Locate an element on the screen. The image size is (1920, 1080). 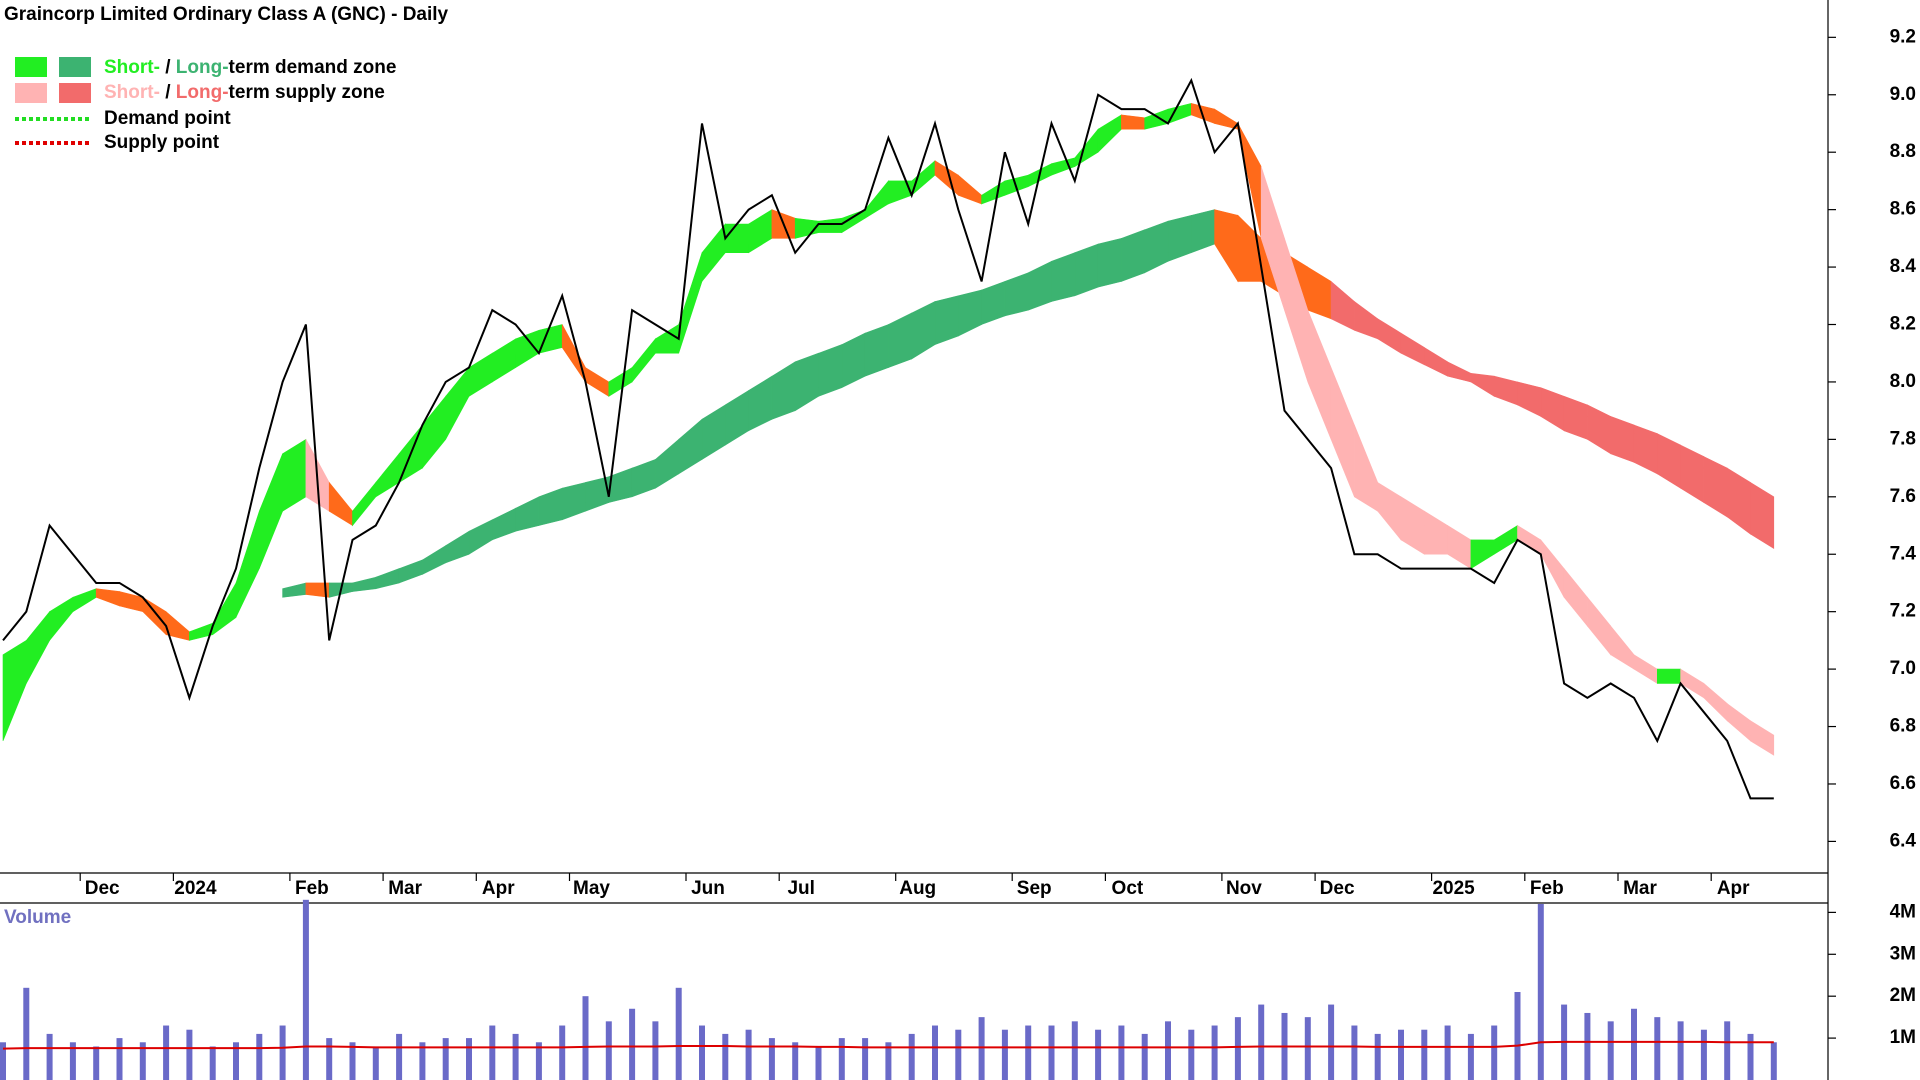
y-tick-label: 8.6 is located at coordinates (1903, 209).